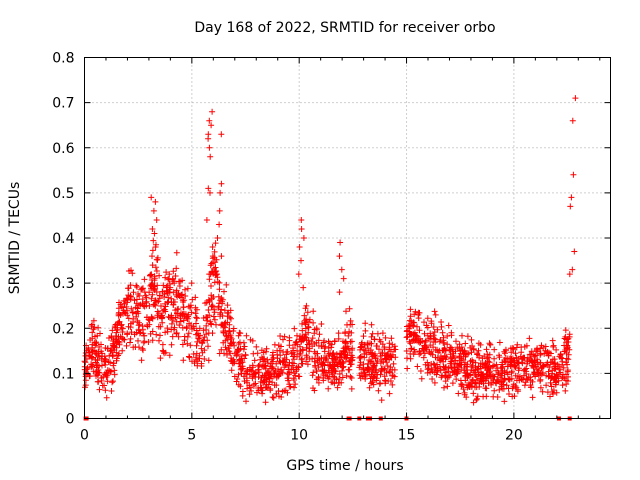 Image resolution: width=640 pixels, height=480 pixels. Describe the element at coordinates (63, 284) in the screenshot. I see `y-tick-label: 0.3` at that location.